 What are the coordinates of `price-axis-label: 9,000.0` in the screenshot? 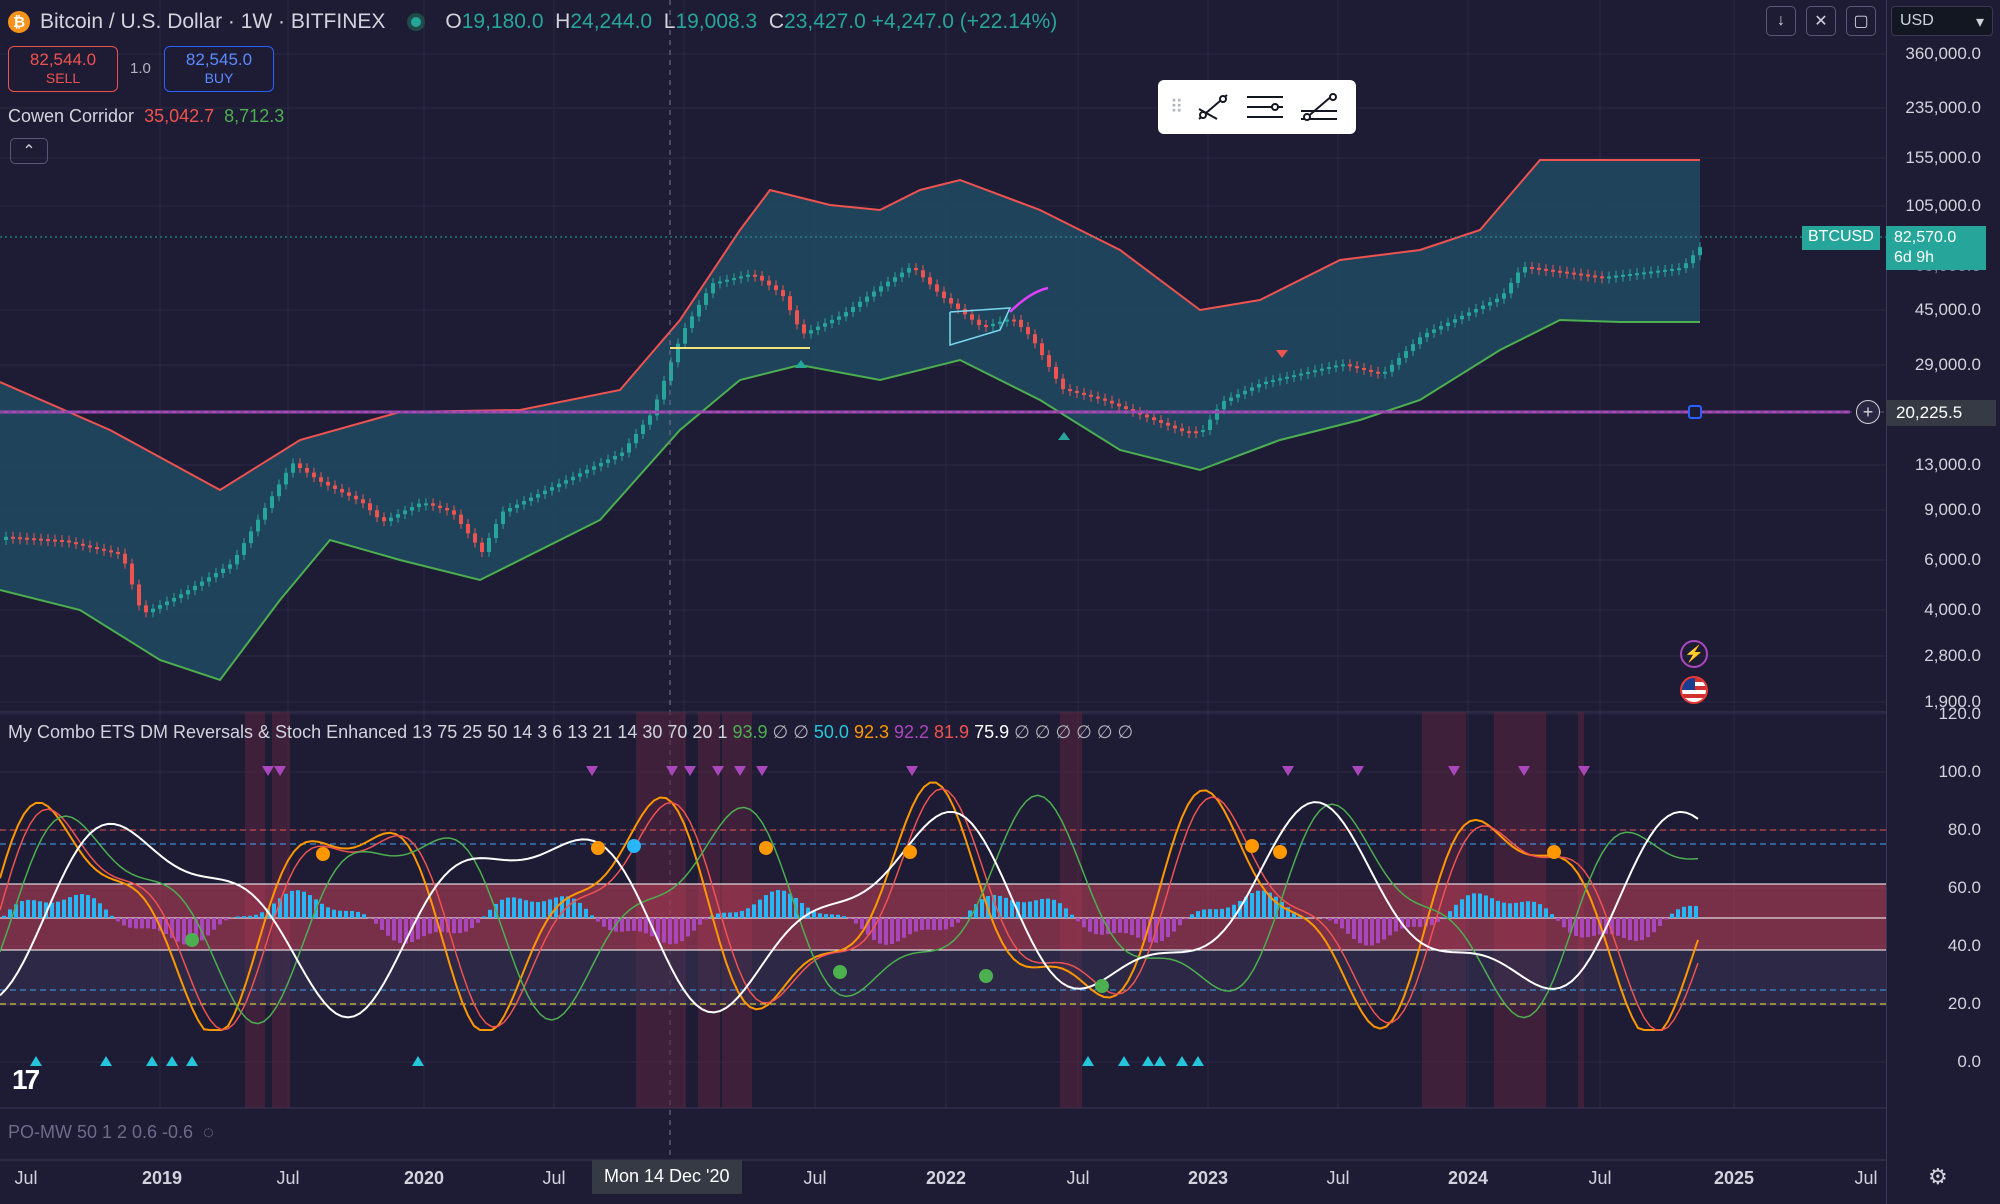 It's located at (1952, 509).